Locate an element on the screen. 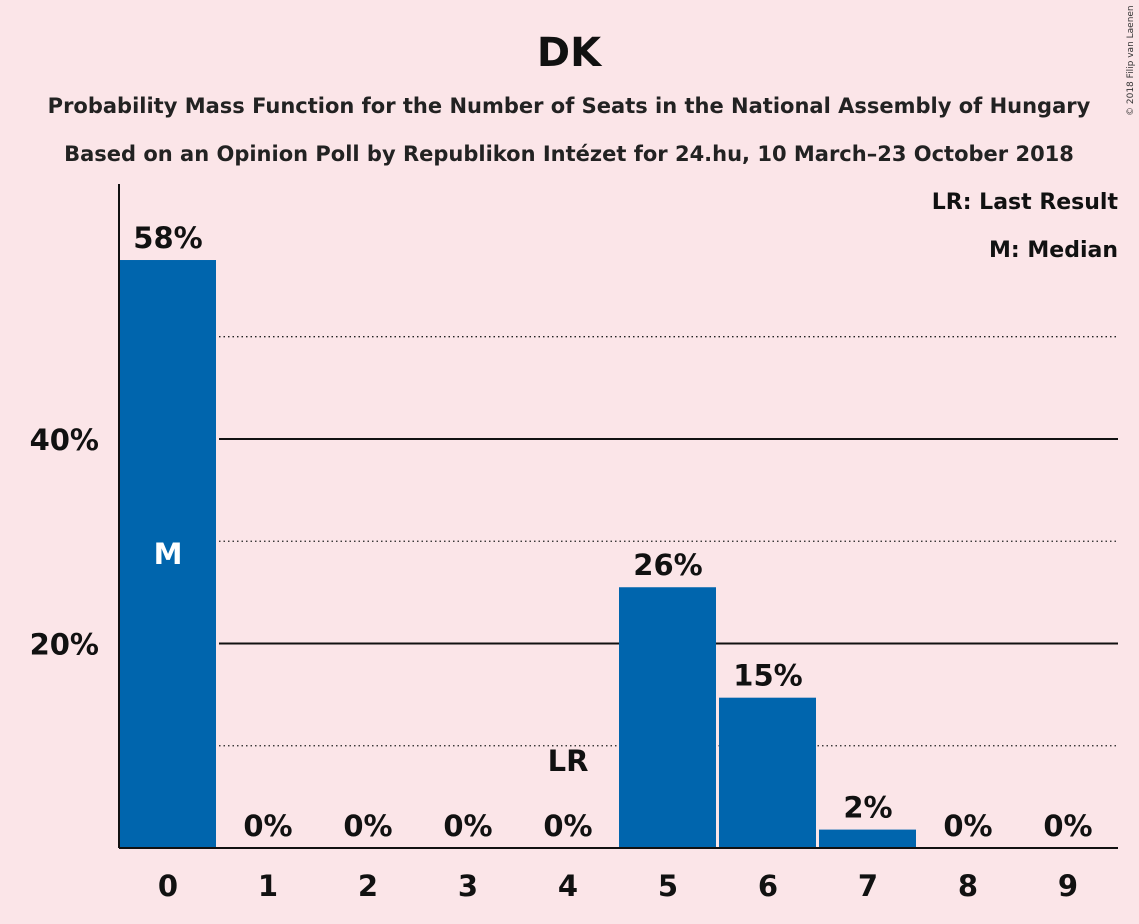  last-result-marker: LR is located at coordinates (568, 761).